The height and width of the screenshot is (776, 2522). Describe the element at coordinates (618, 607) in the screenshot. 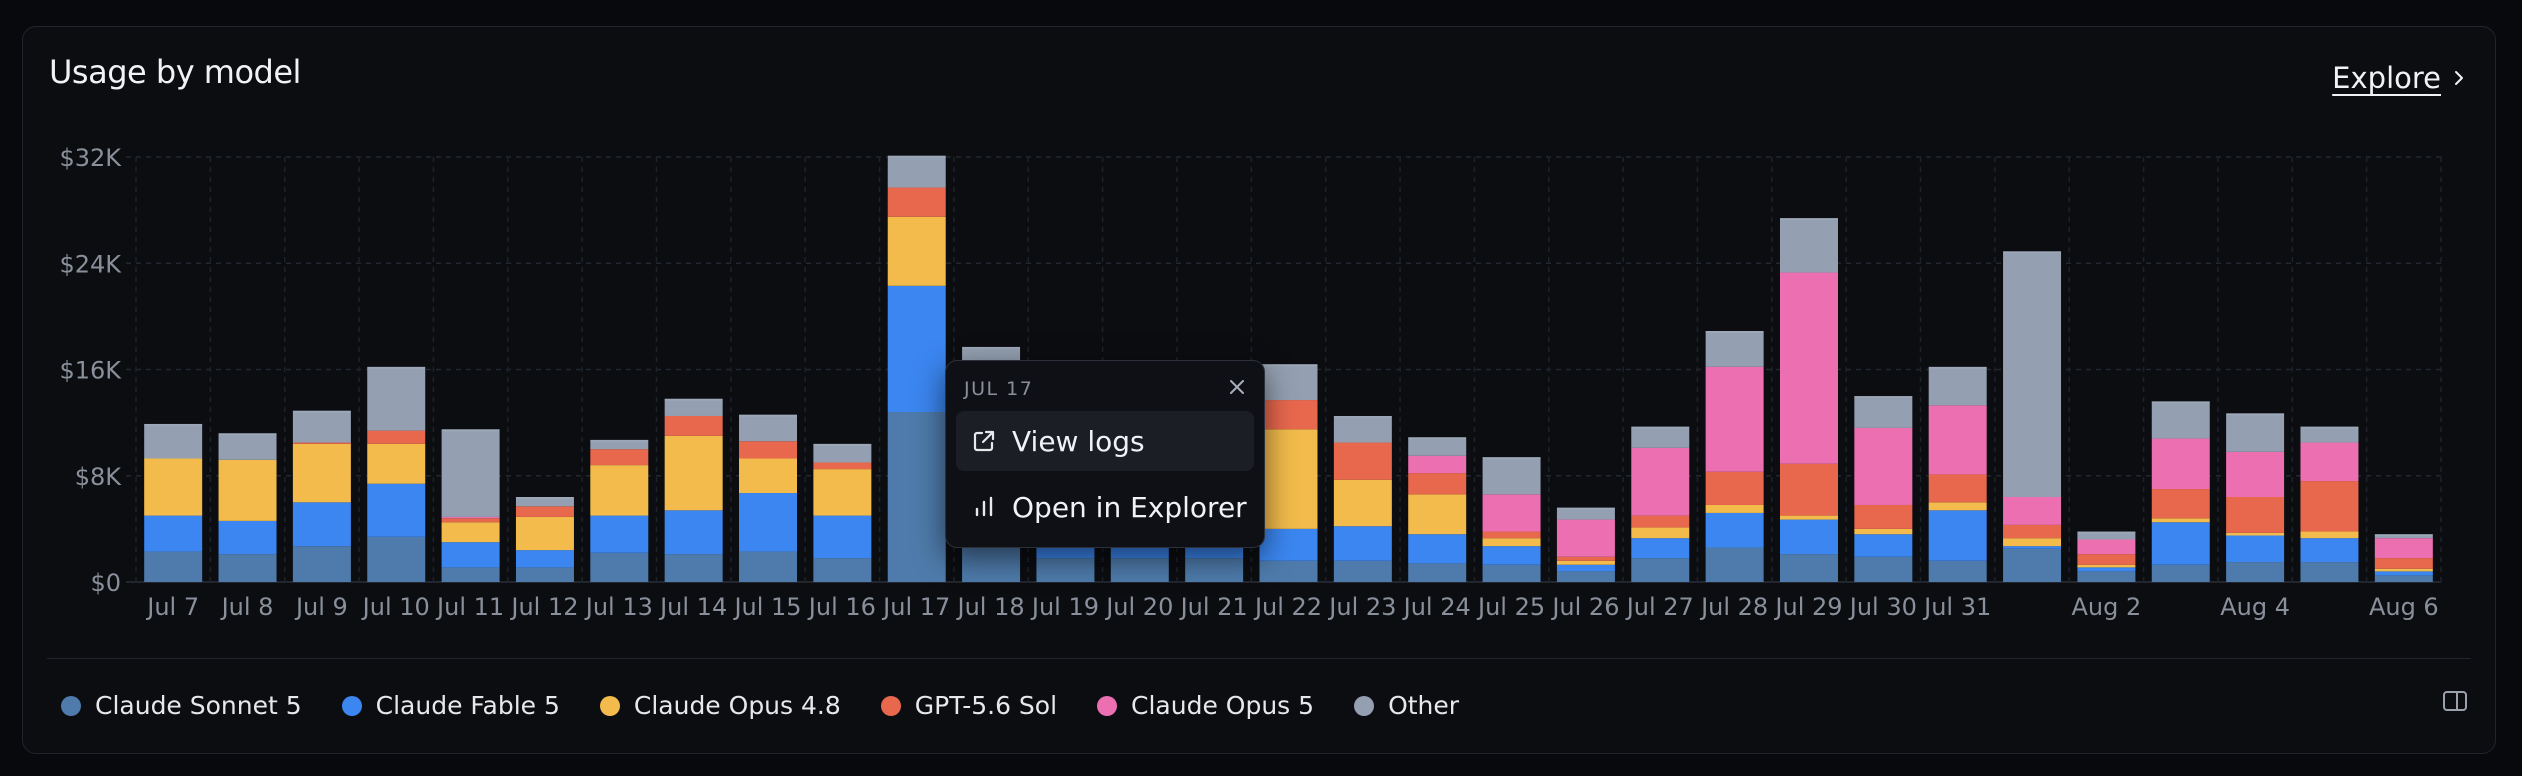

I see `x-tick-label: Jul 13` at that location.